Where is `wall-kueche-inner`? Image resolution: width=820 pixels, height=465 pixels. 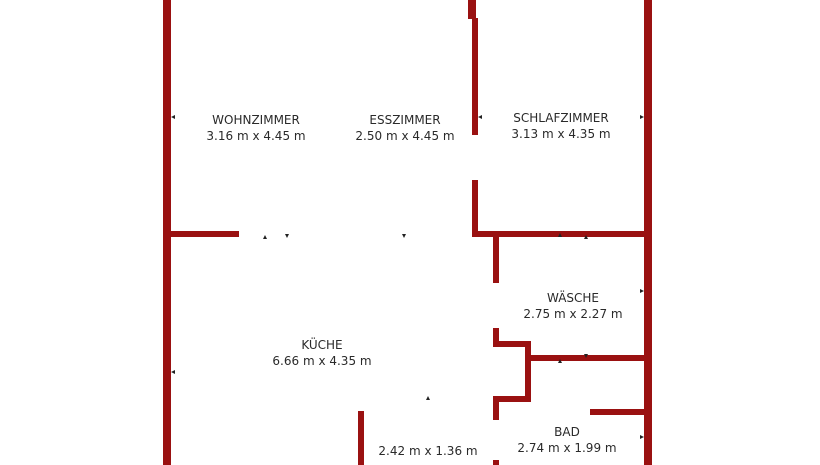 wall-kueche-inner is located at coordinates (361, 438).